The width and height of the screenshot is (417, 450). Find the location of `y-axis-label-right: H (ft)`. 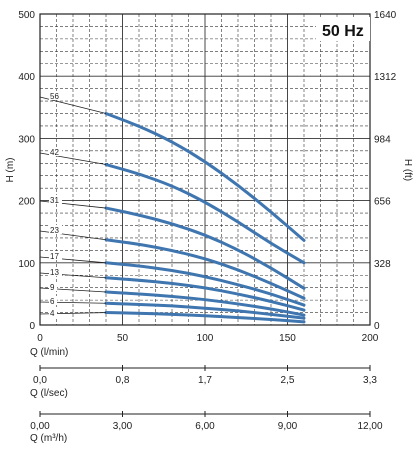

y-axis-label-right: H (ft) is located at coordinates (407, 170).